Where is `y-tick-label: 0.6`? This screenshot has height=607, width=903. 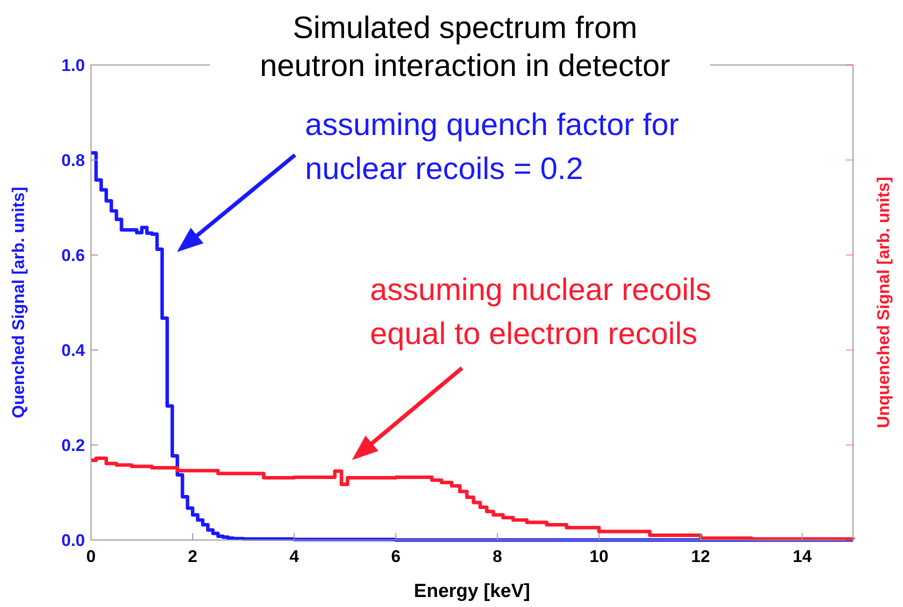 y-tick-label: 0.6 is located at coordinates (73, 255).